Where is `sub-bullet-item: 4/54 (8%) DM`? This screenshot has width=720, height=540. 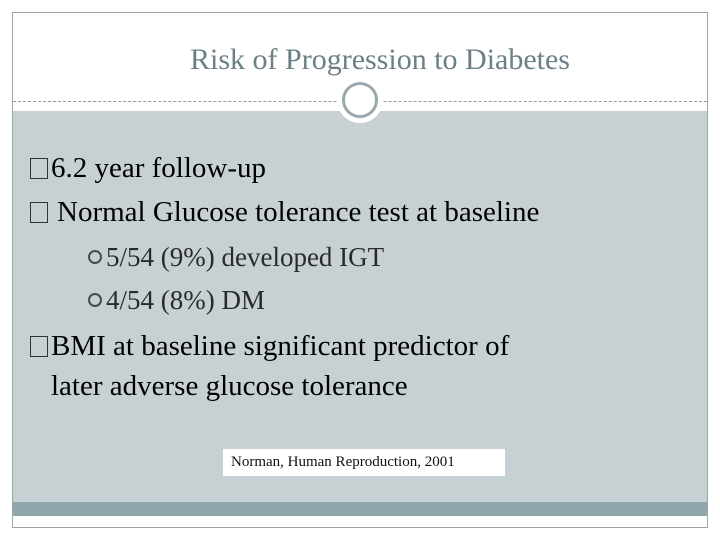
sub-bullet-item: 4/54 (8%) DM is located at coordinates (176, 300).